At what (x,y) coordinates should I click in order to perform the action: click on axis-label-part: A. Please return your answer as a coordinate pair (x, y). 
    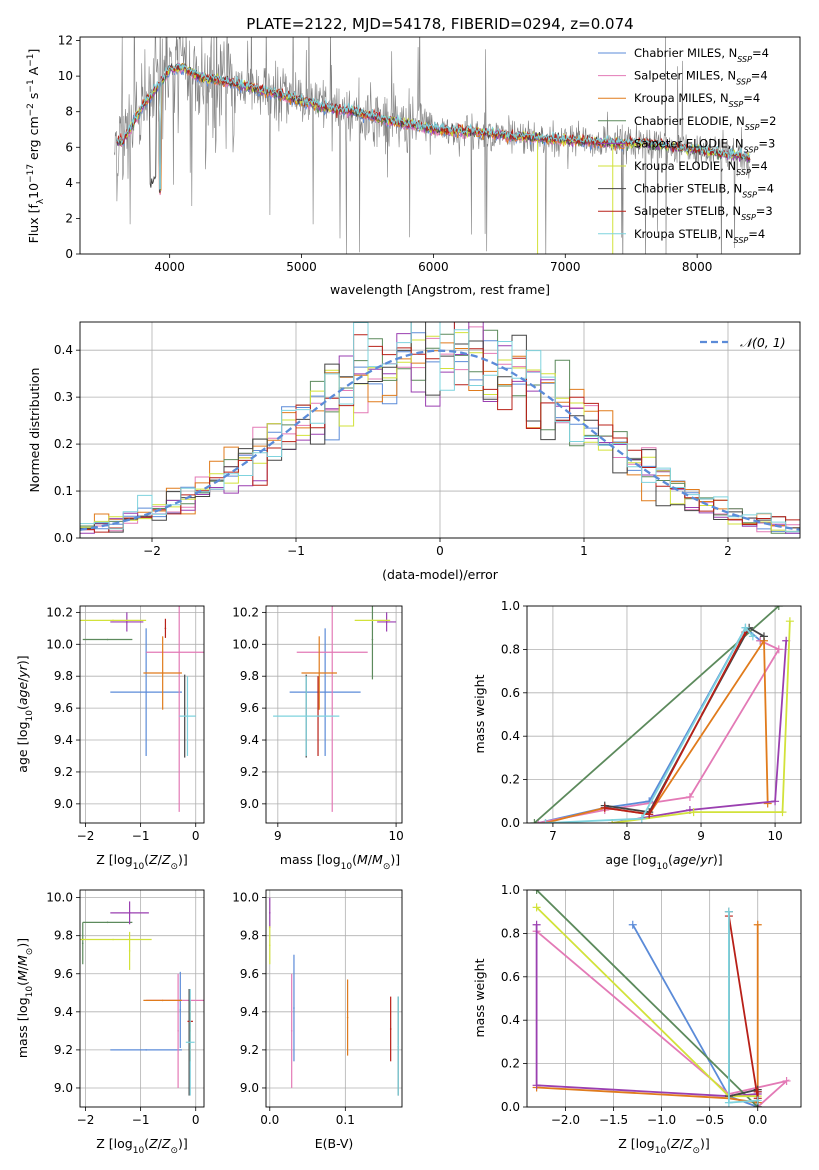
    Looking at the image, I should click on (33, 72).